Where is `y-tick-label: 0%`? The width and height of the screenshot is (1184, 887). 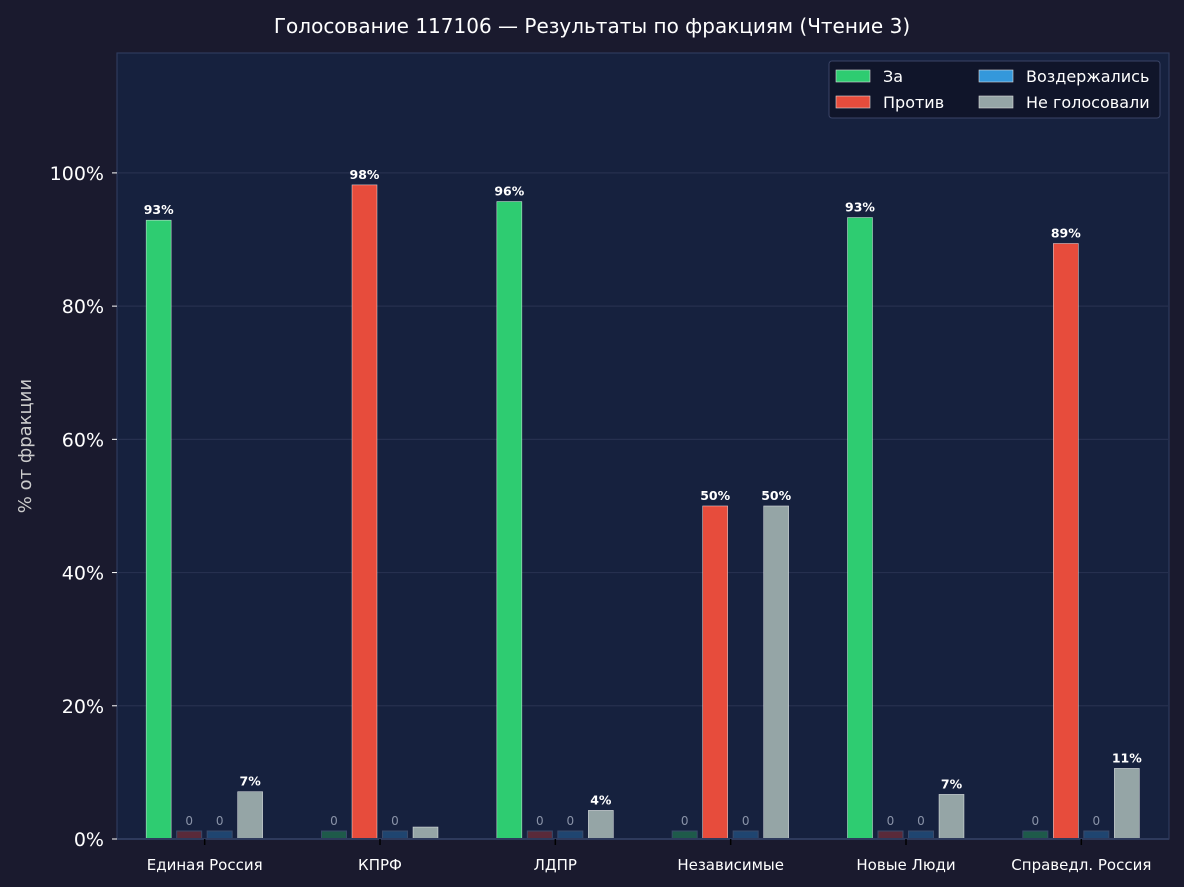 y-tick-label: 0% is located at coordinates (89, 840).